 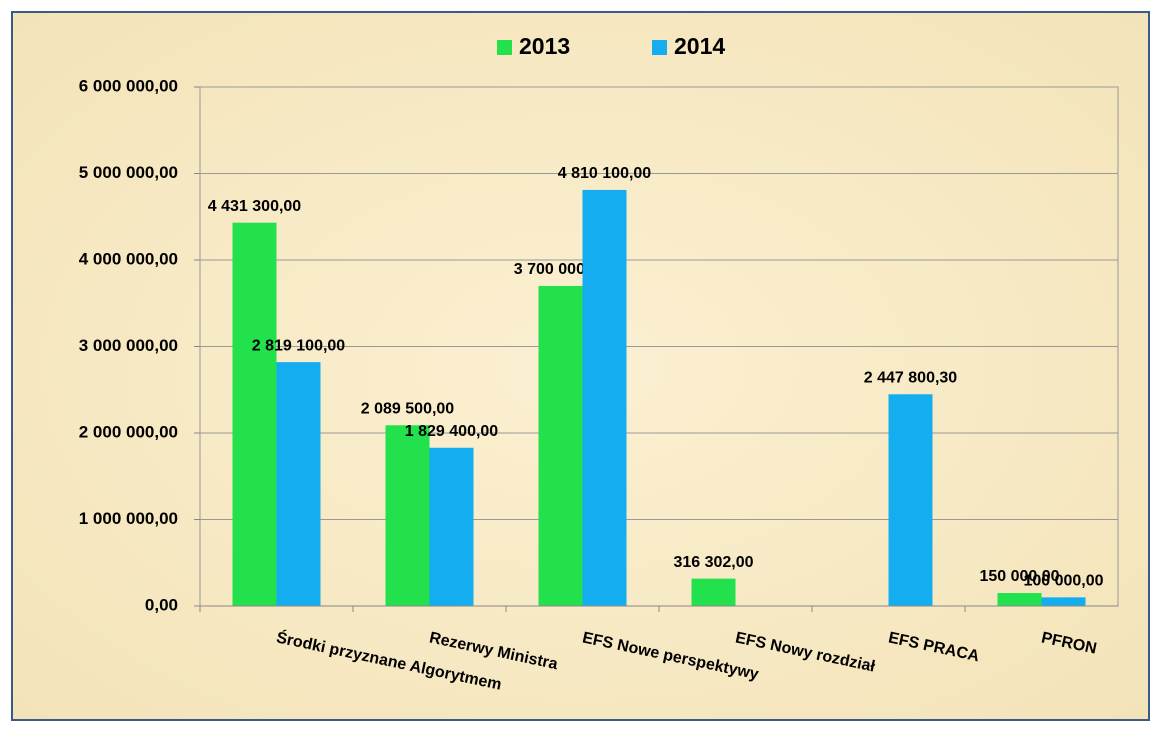 I want to click on y-tick-label: 0,00, so click(x=161, y=604).